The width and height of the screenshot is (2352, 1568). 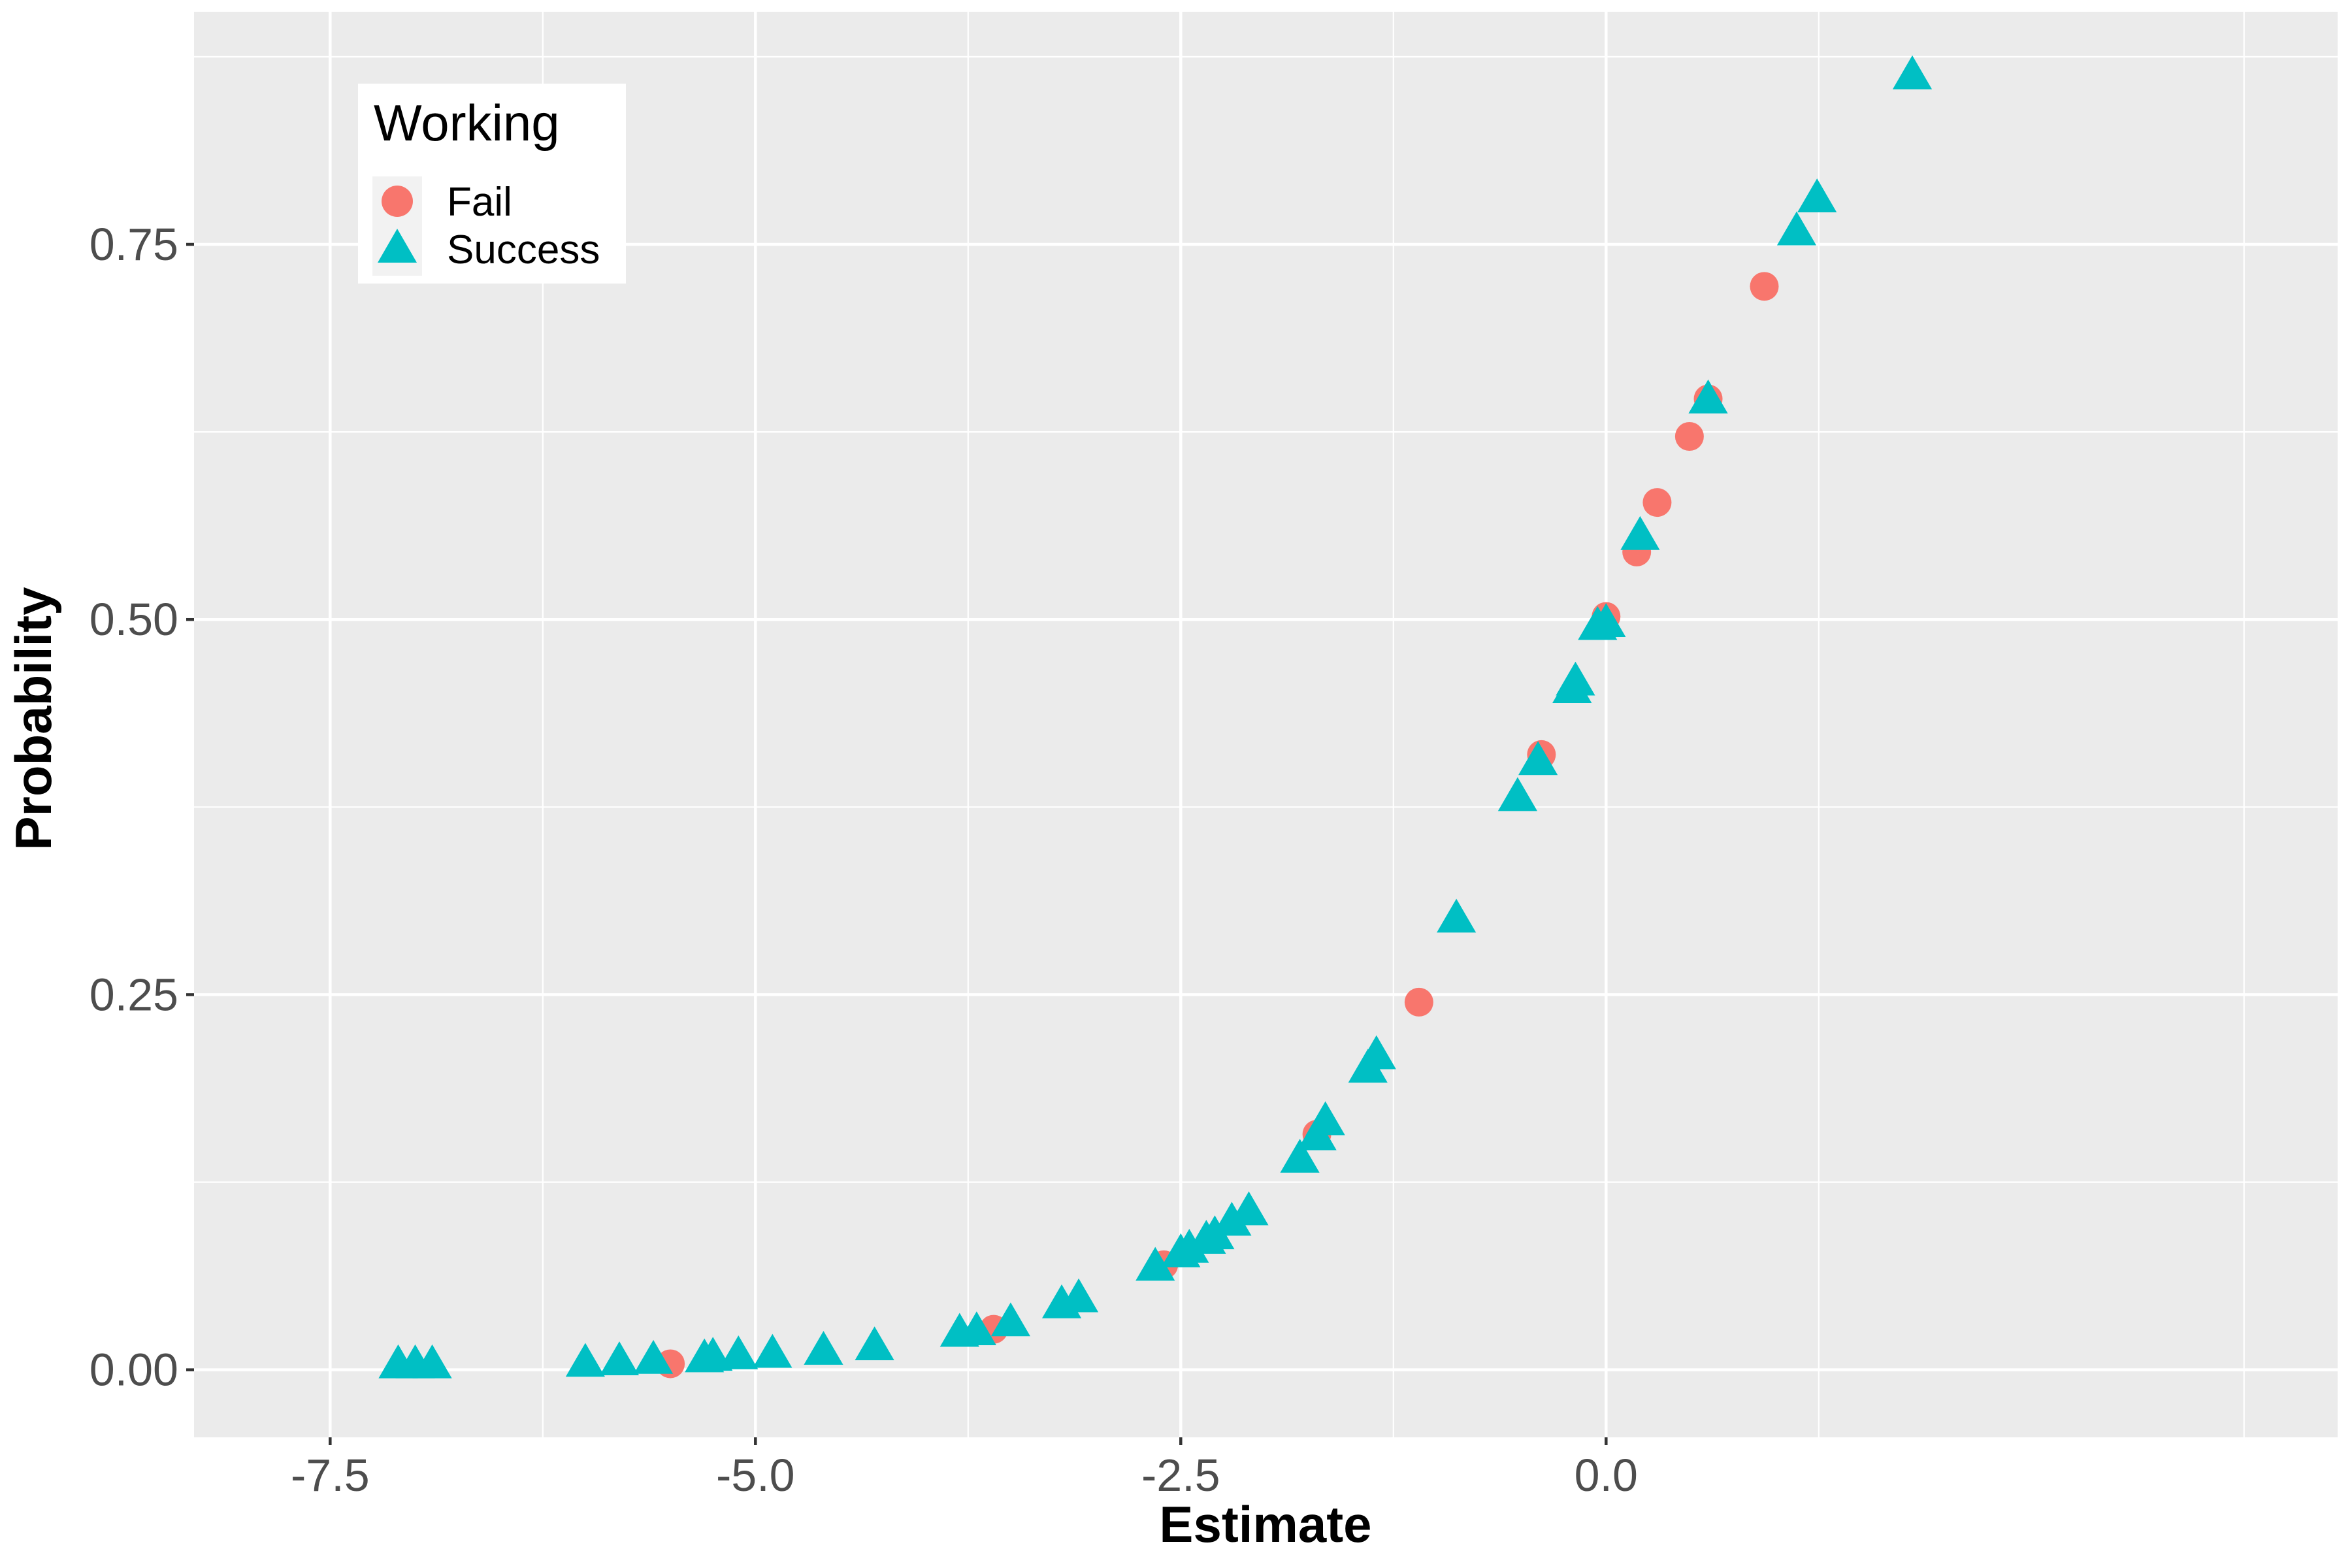 I want to click on y-tick-label: 0.75, so click(x=134, y=244).